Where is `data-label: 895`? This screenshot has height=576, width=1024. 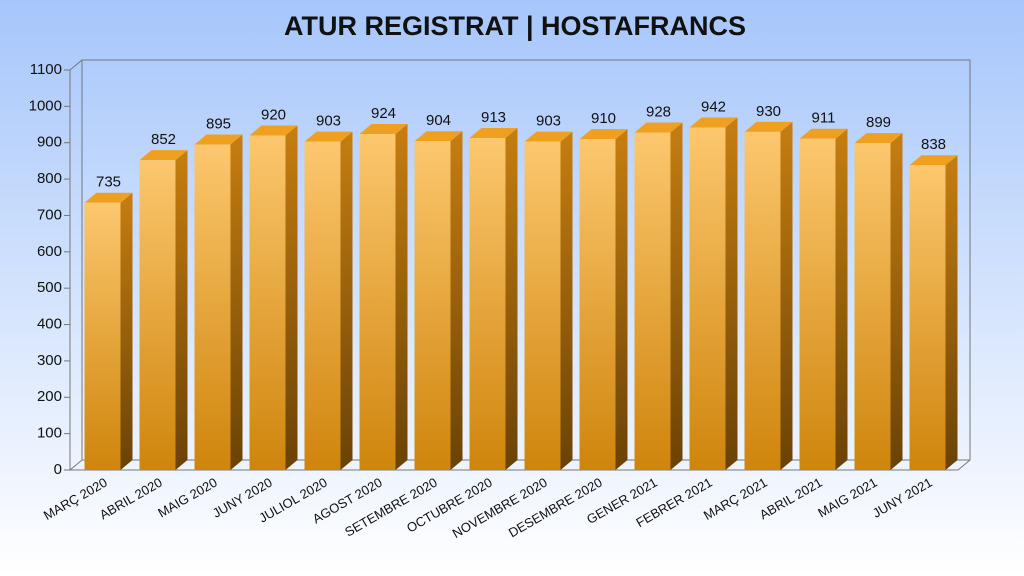
data-label: 895 is located at coordinates (218, 124).